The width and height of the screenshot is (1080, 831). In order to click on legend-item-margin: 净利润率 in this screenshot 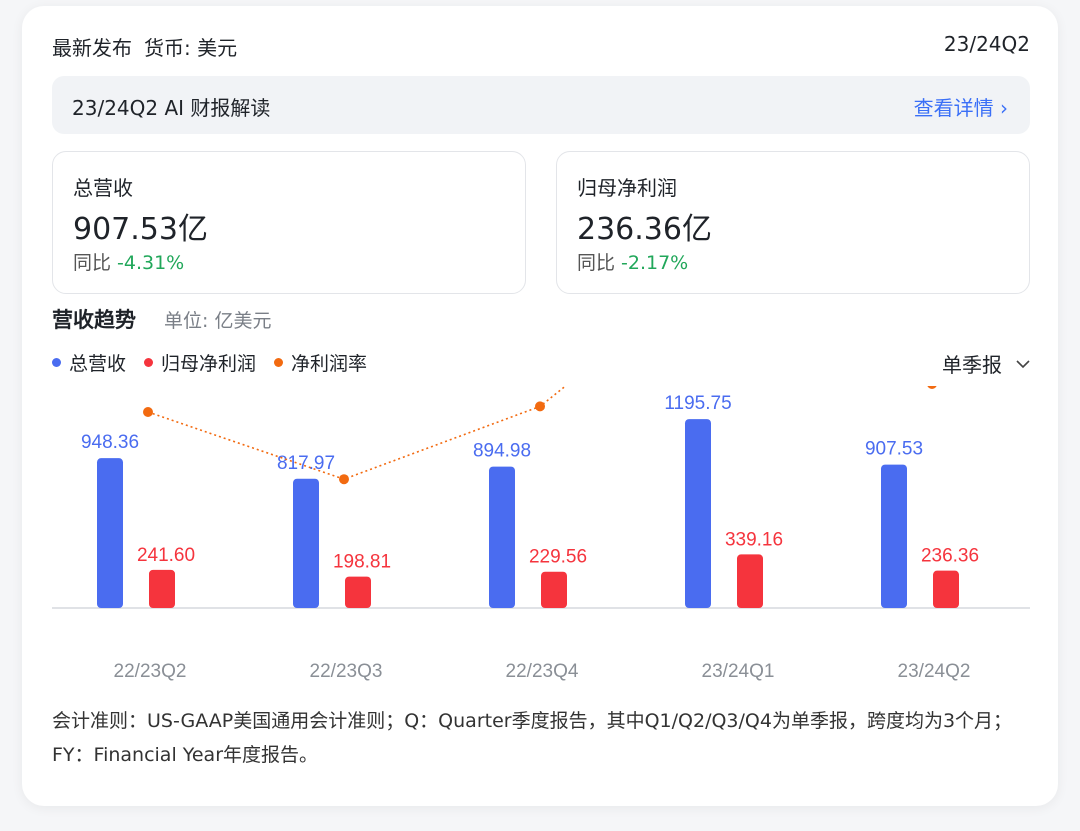, I will do `click(320, 362)`.